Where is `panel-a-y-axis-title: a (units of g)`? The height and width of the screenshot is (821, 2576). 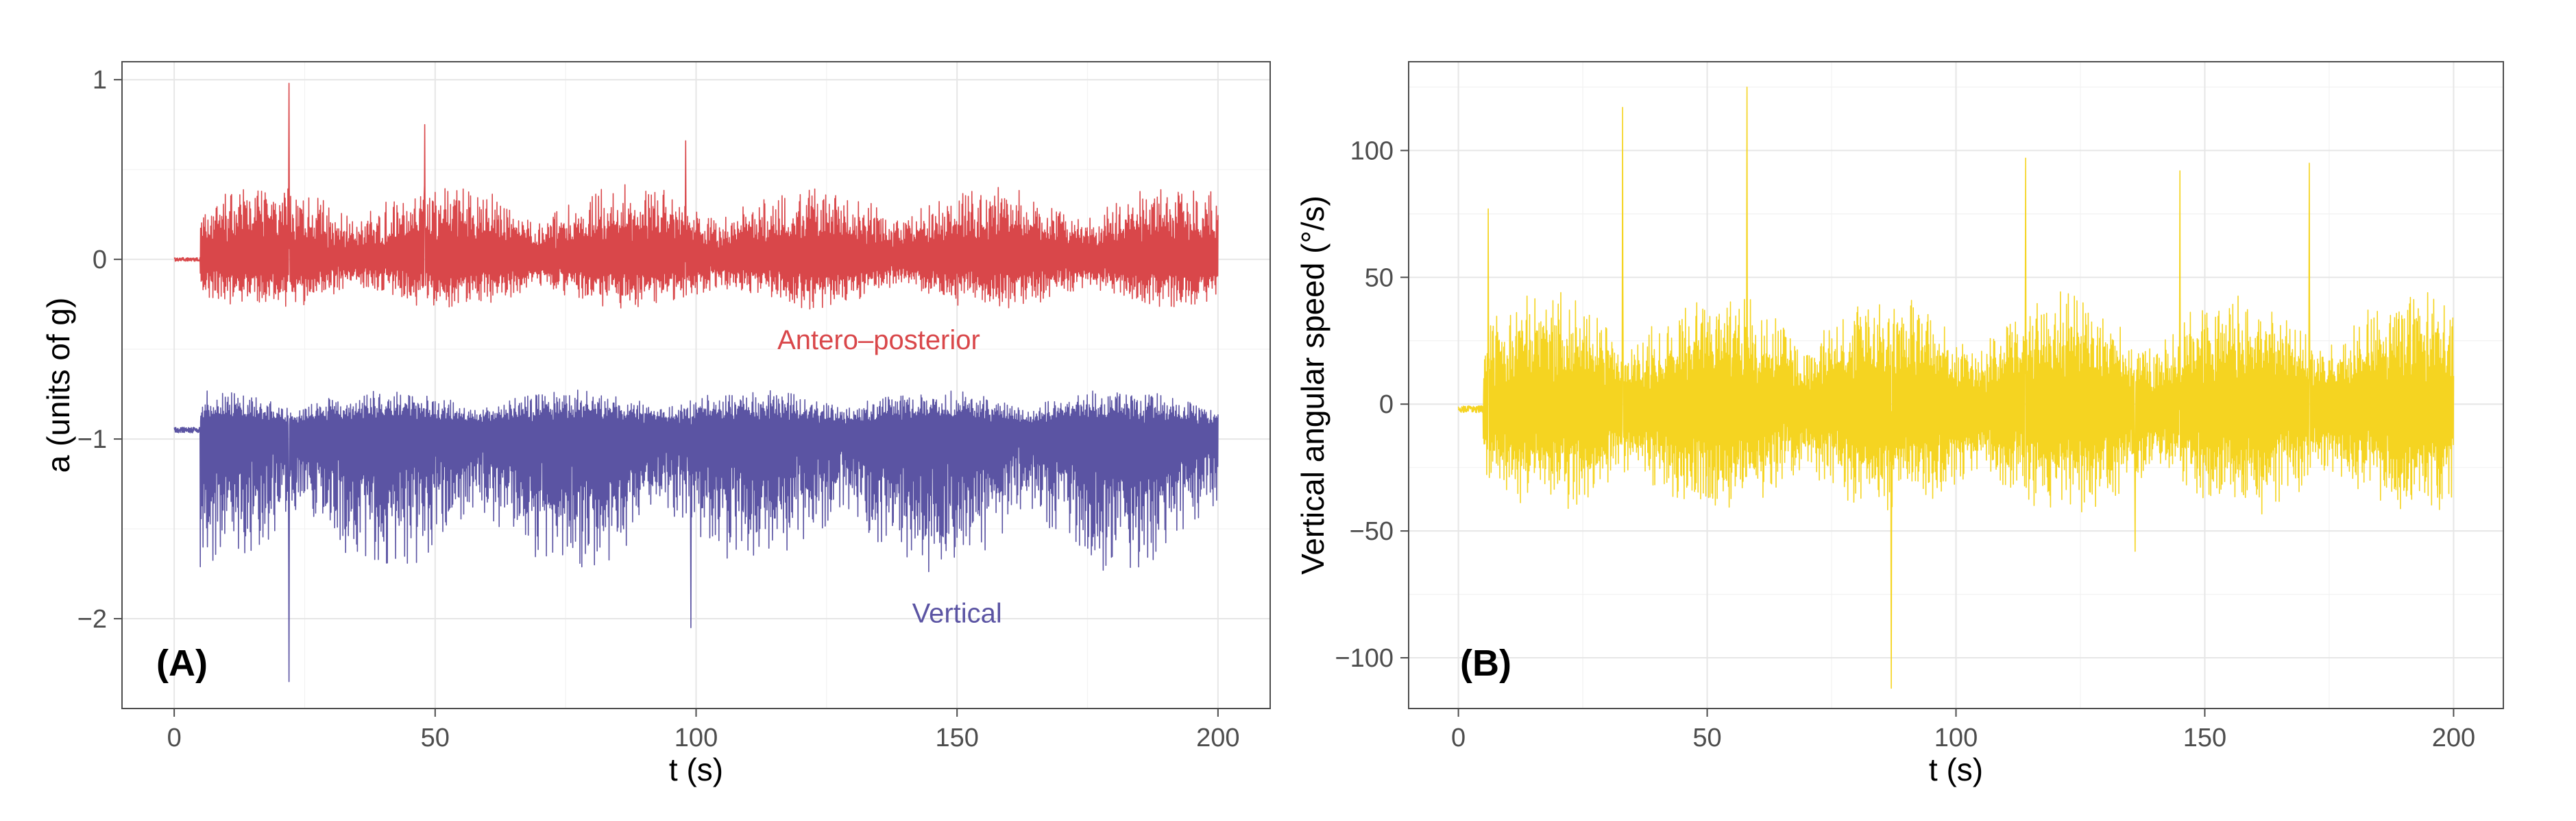
panel-a-y-axis-title: a (units of g) is located at coordinates (58, 385).